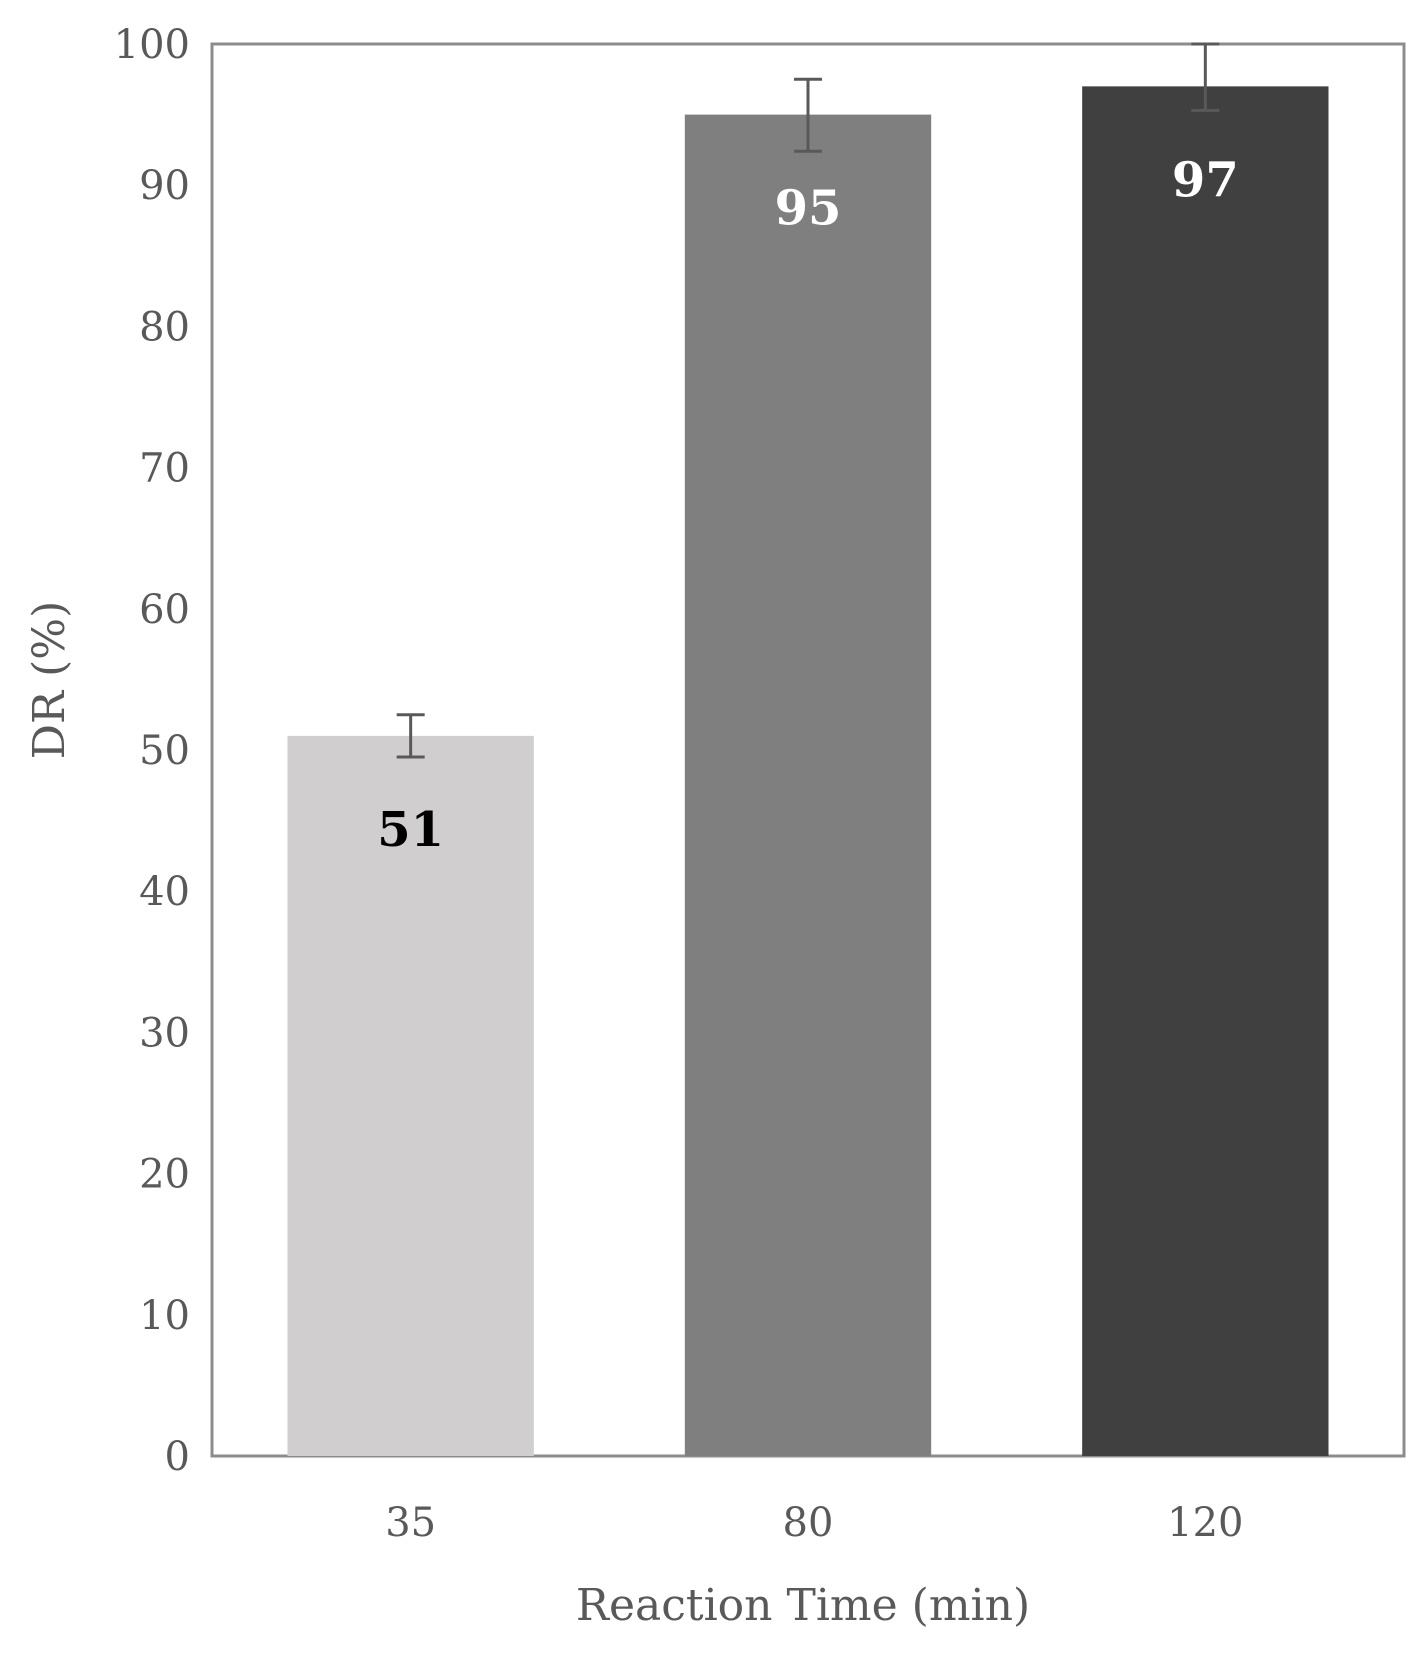  I want to click on y-axis-title: DR (%), so click(49, 680).